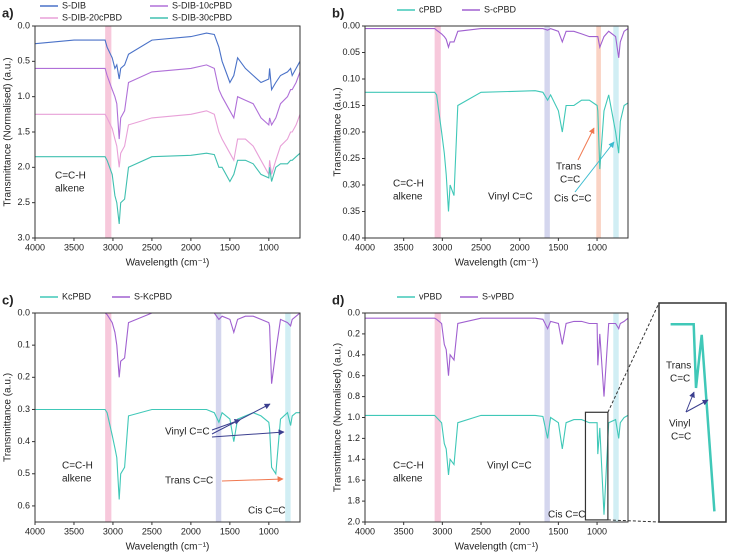  Describe the element at coordinates (351, 211) in the screenshot. I see `y-tick-label: 0.35` at that location.